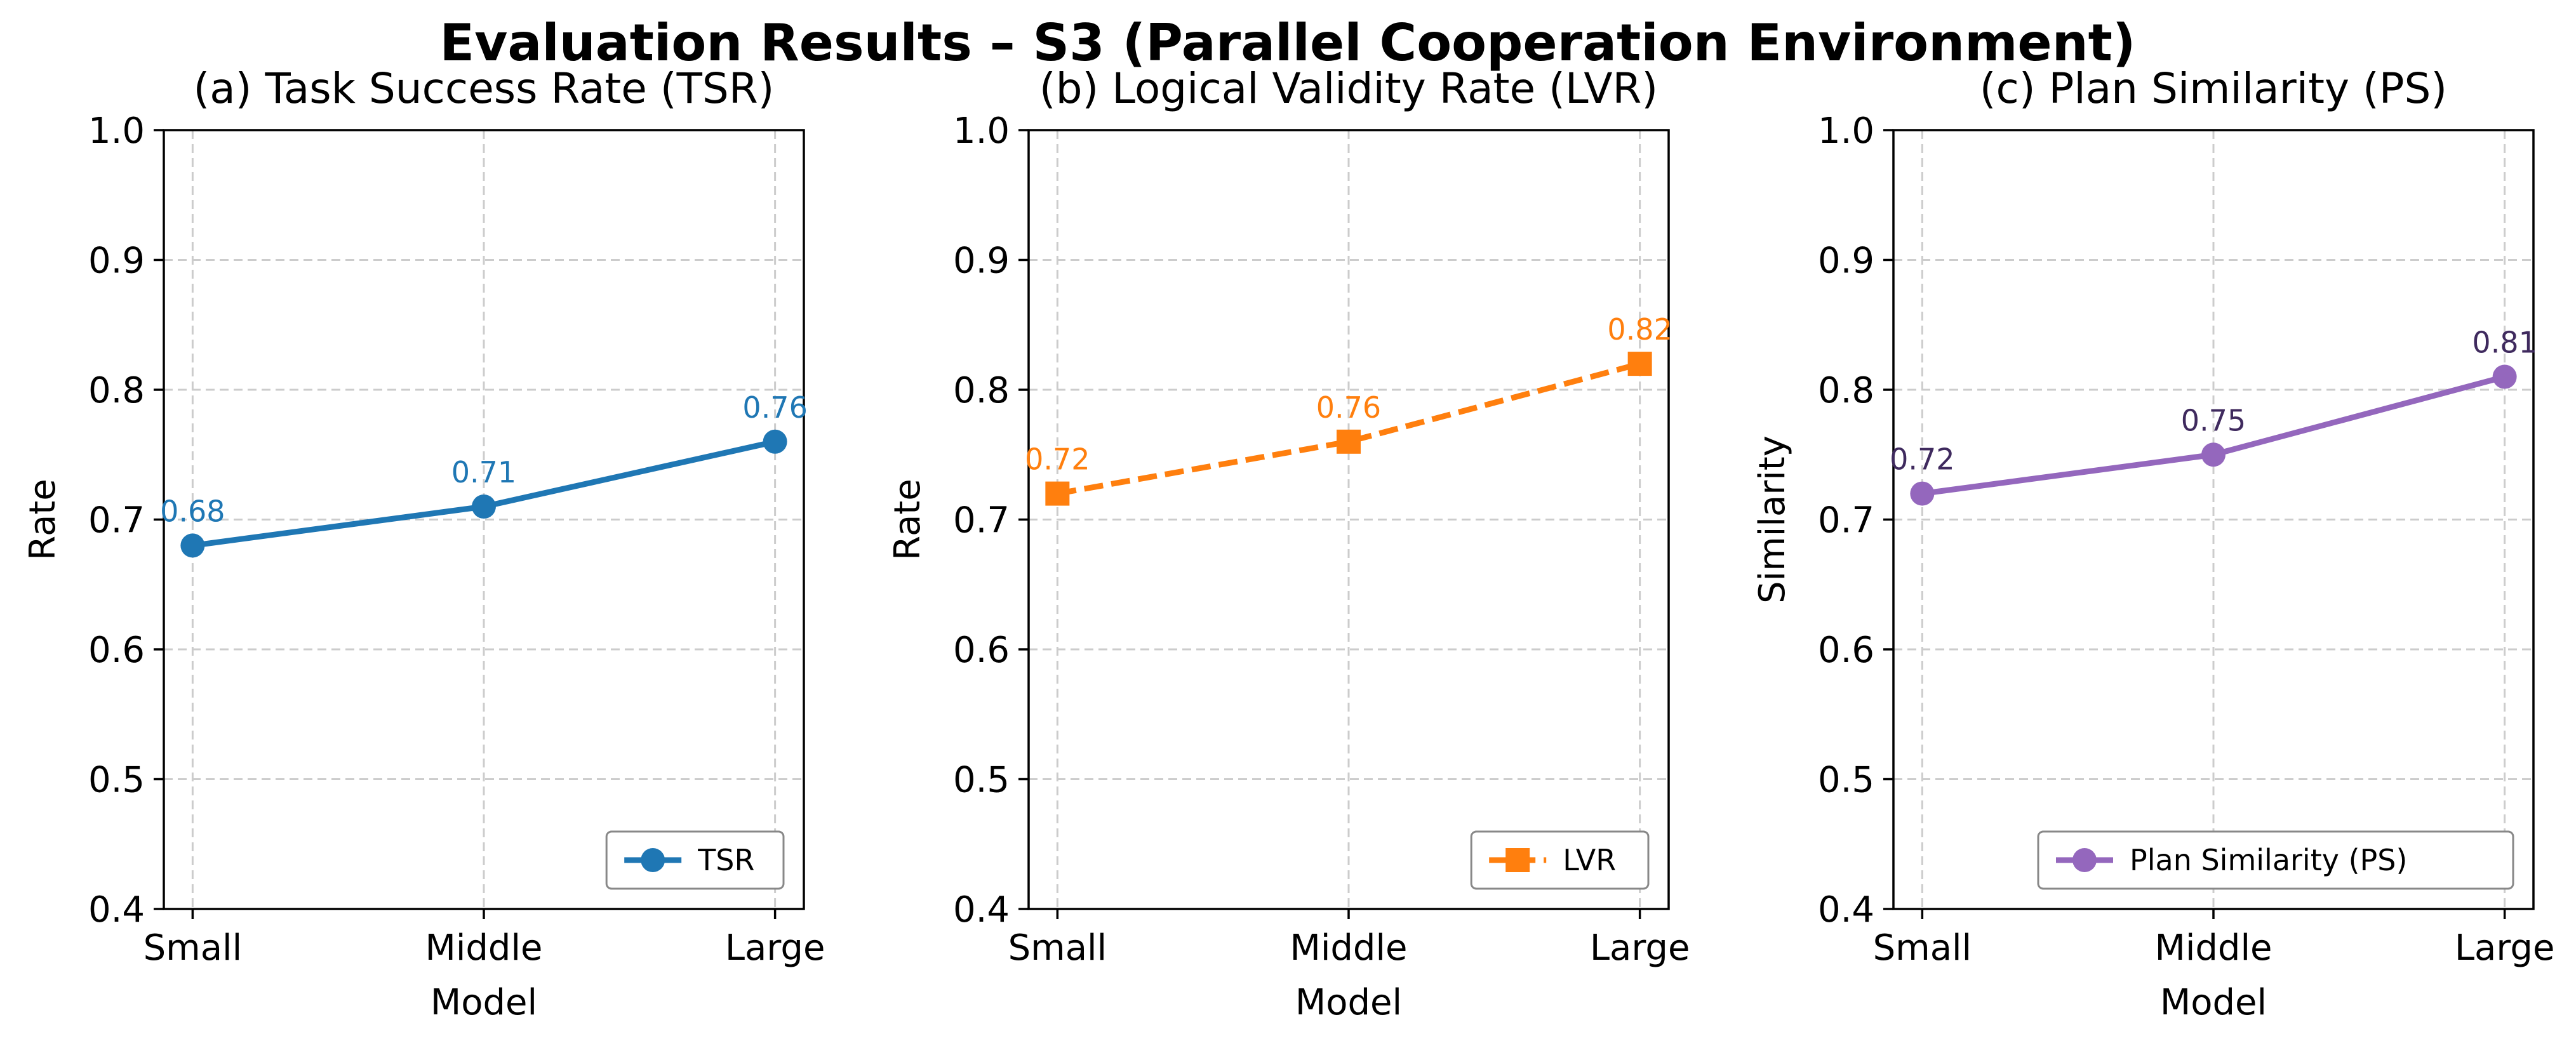 This screenshot has height=1048, width=2576. I want to click on data-label: 0.71, so click(483, 472).